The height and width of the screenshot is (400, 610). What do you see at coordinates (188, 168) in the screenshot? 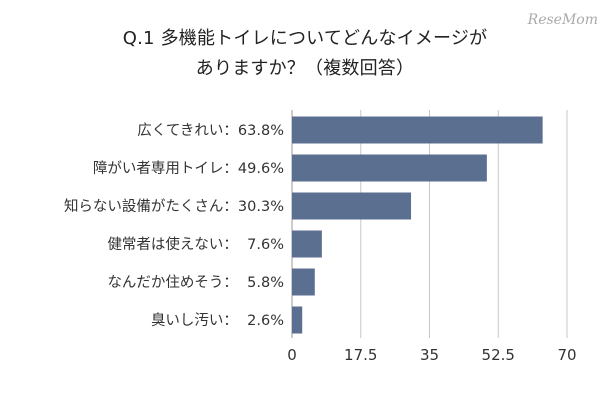
I see `category-label: 障がい者専用トイレ：49.6%` at bounding box center [188, 168].